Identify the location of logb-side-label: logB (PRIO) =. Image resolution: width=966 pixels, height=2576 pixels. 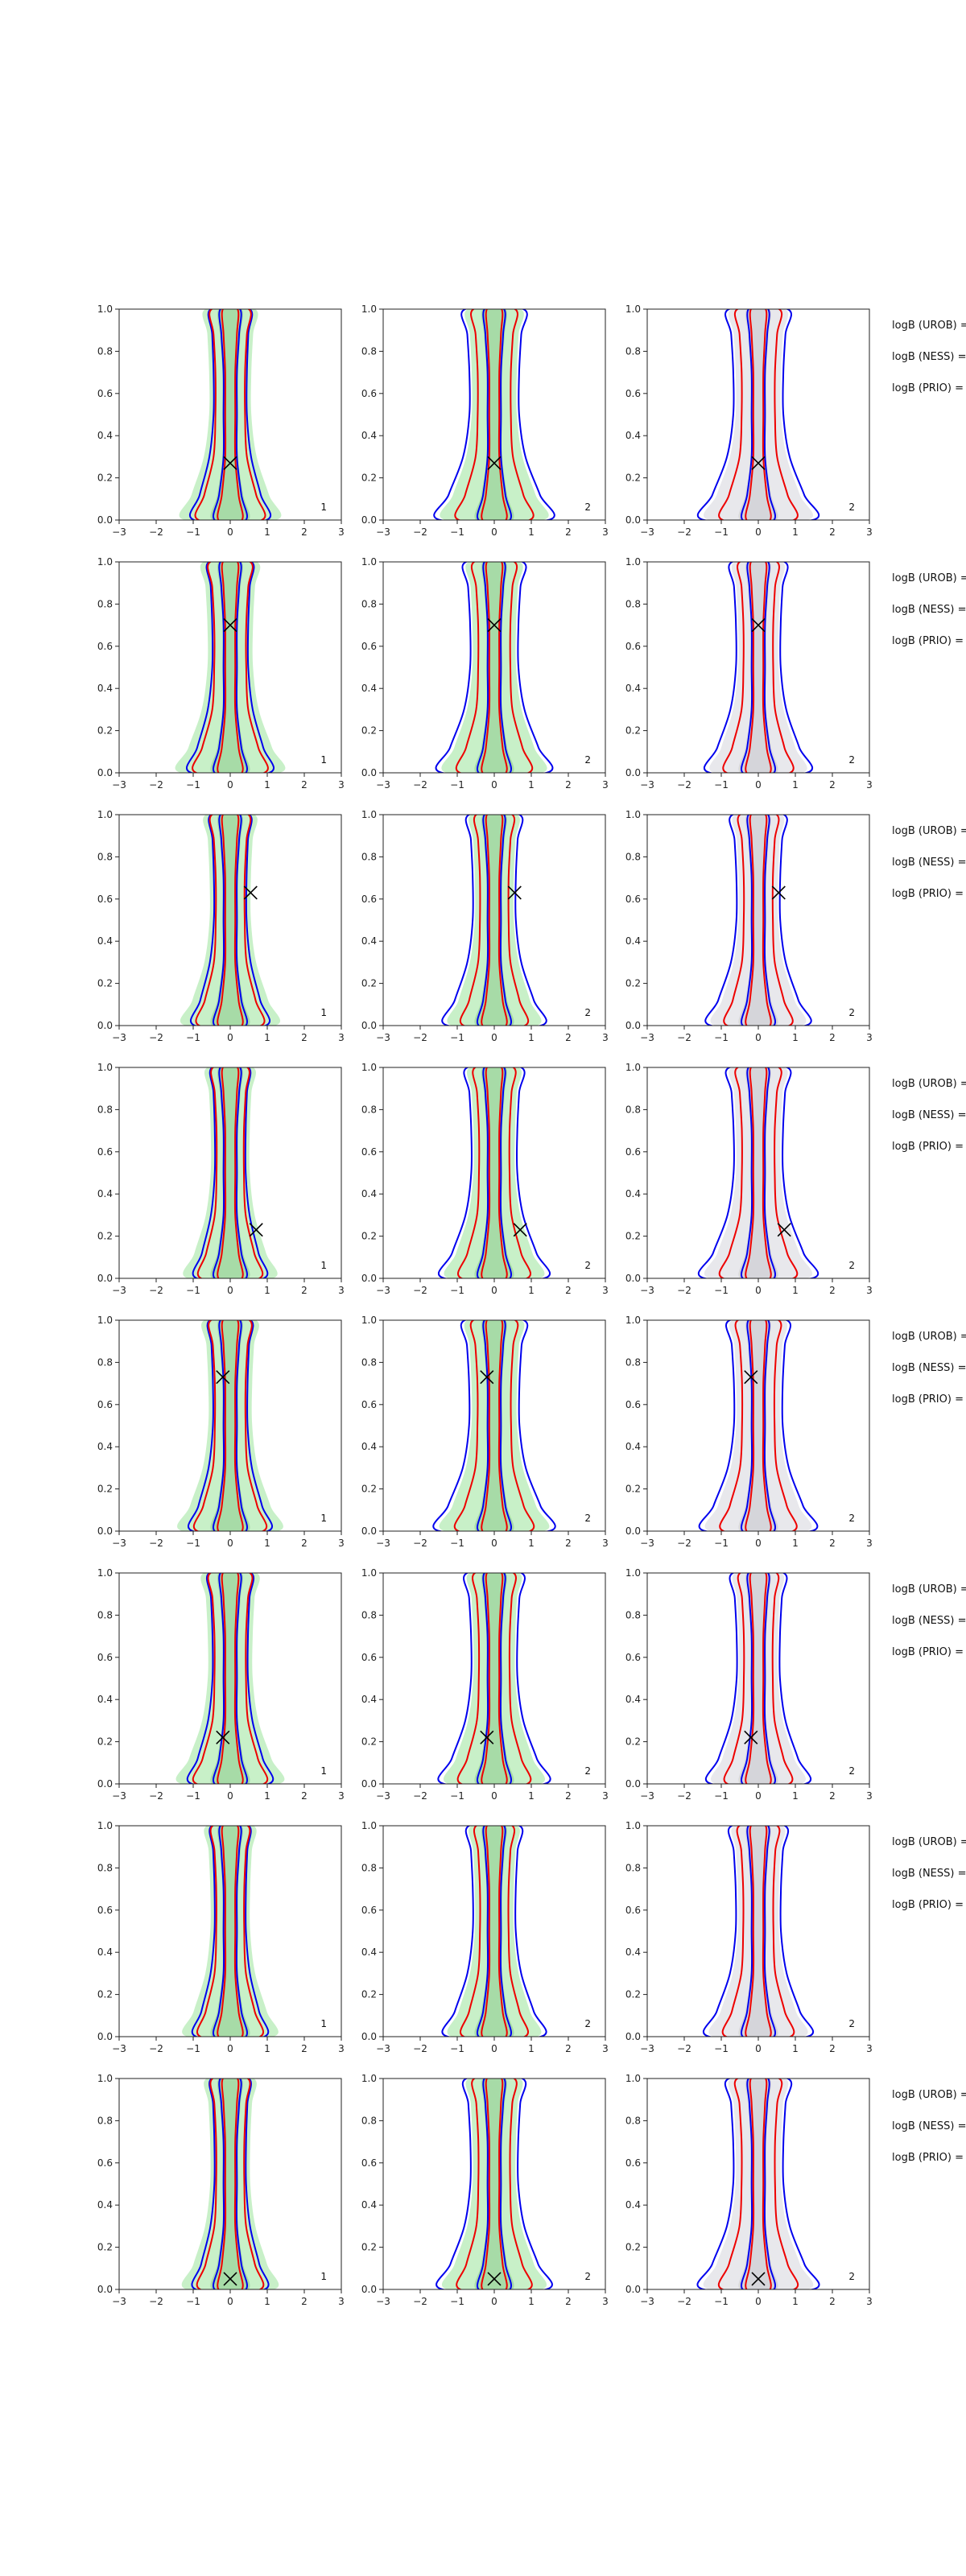
(928, 1147).